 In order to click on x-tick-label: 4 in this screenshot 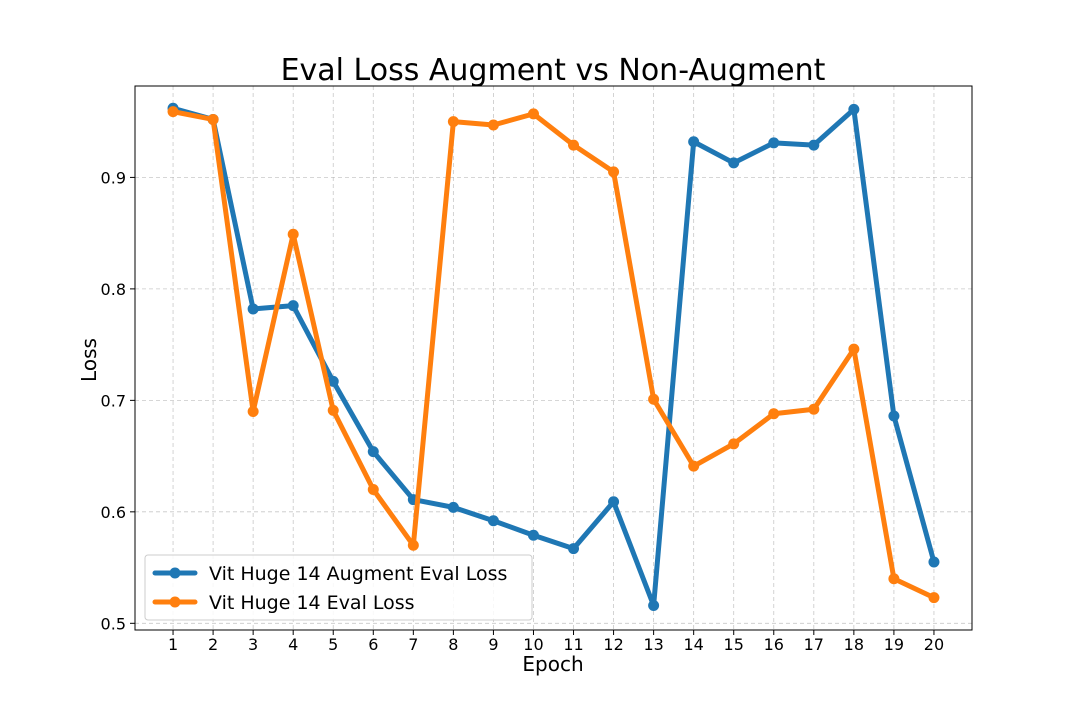, I will do `click(293, 644)`.